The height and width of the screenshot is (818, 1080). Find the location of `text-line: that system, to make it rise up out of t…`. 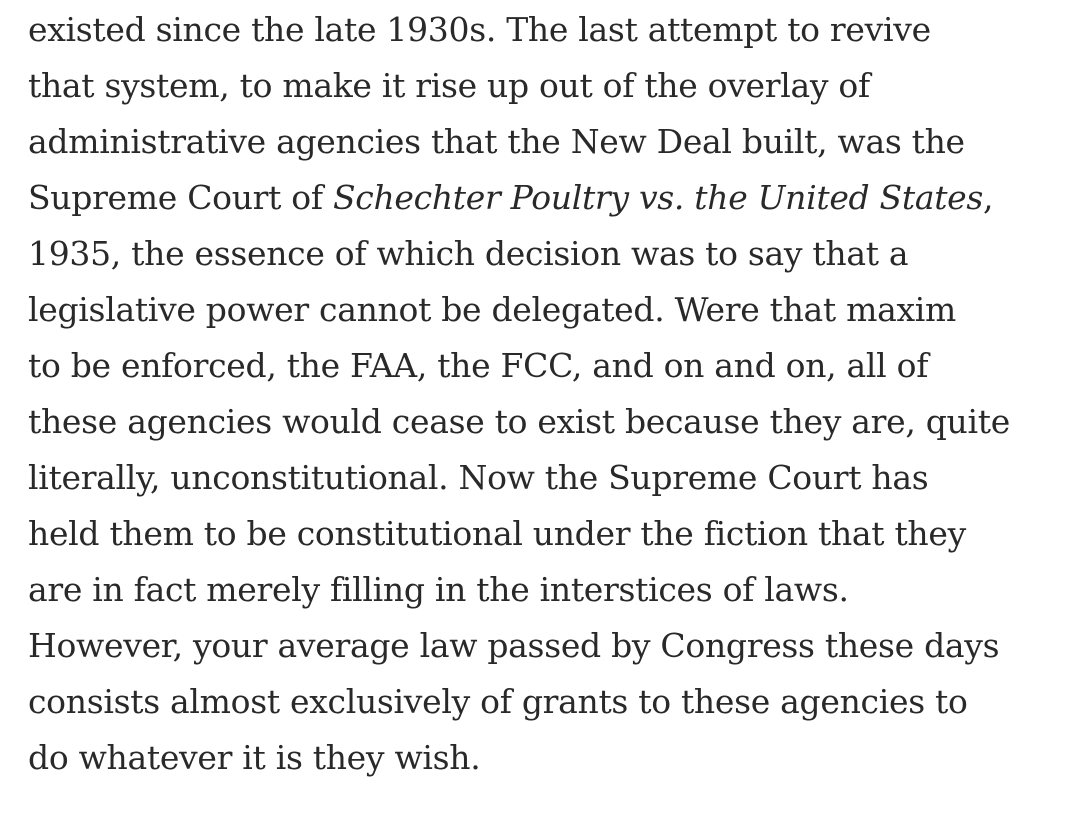

text-line: that system, to make it rise up out of t… is located at coordinates (449, 85).